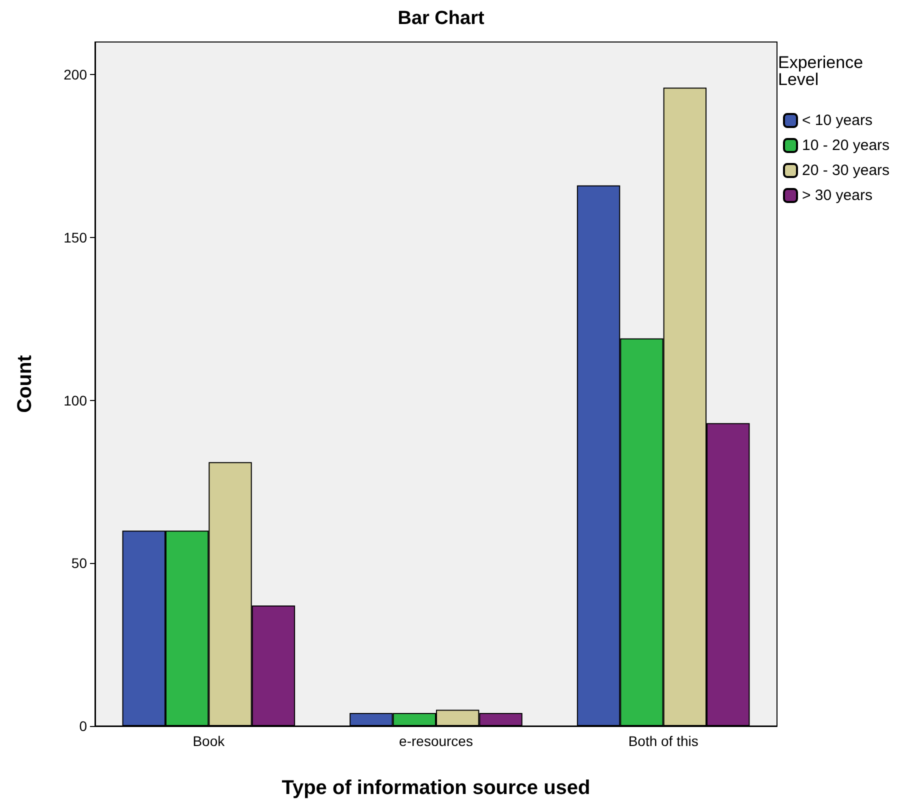 The width and height of the screenshot is (914, 805). Describe the element at coordinates (846, 170) in the screenshot. I see `legend-label: 20 - 30 years` at that location.